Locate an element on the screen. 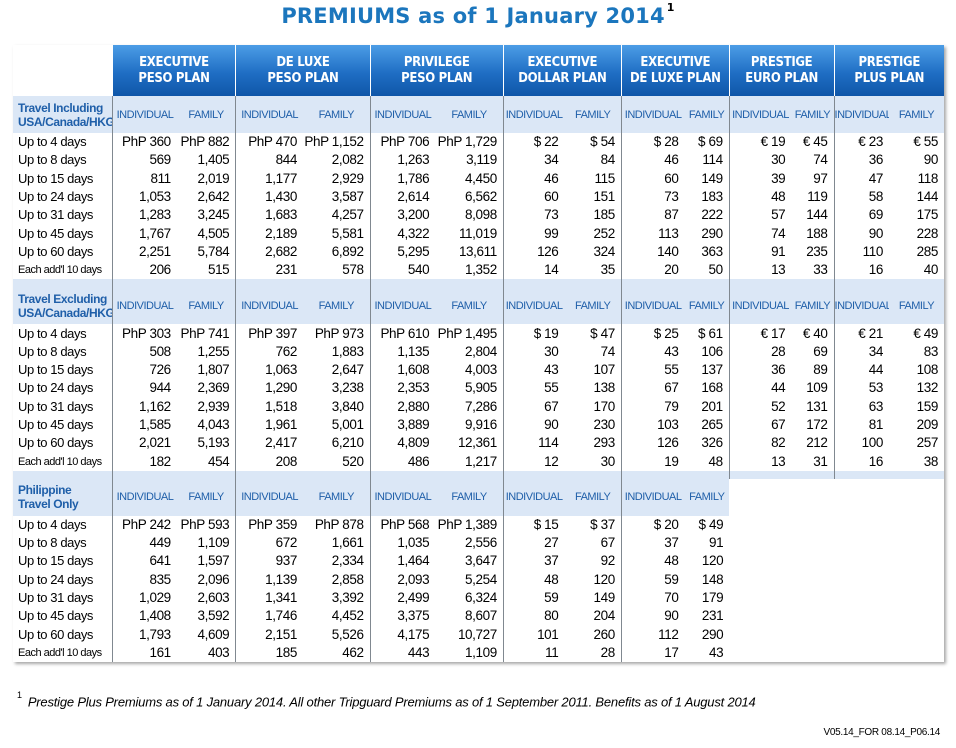 This screenshot has width=956, height=748. premium-cell: 1,786 is located at coordinates (402, 178).